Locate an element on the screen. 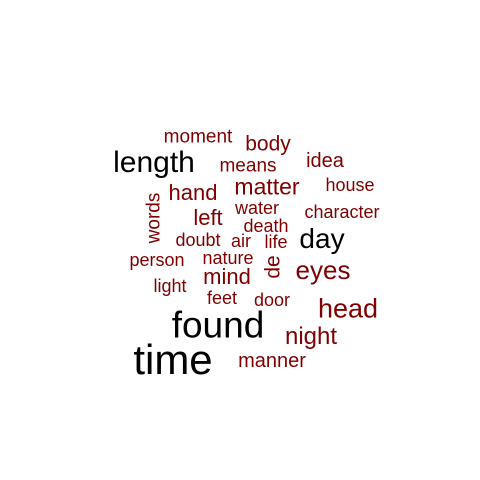 This screenshot has height=480, width=480. word-length: length is located at coordinates (154, 162).